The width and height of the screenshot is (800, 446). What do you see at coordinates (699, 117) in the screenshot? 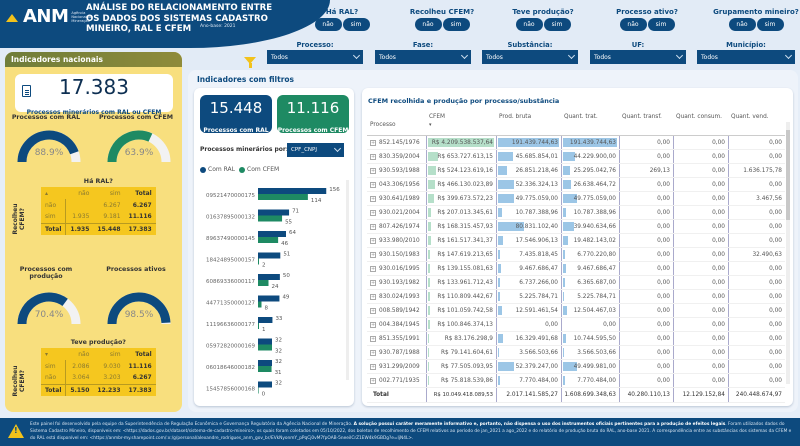
I see `col-header-quant-consum: Quant. consum.` at bounding box center [699, 117].